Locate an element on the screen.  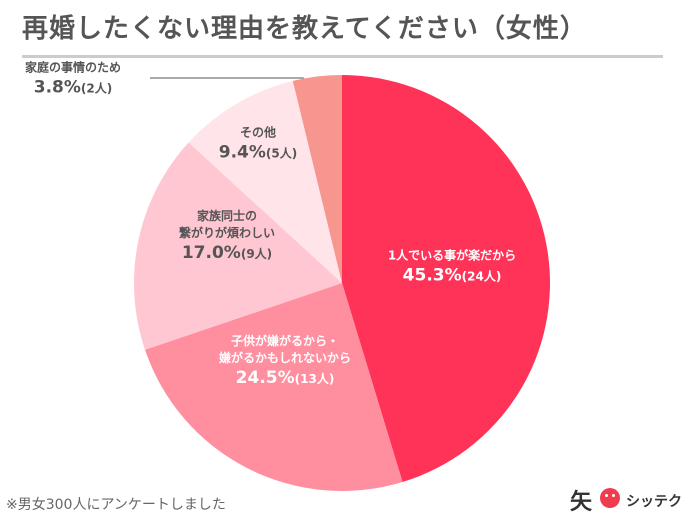
slice-value-label: 3.8%(2人) is located at coordinates (73, 88).